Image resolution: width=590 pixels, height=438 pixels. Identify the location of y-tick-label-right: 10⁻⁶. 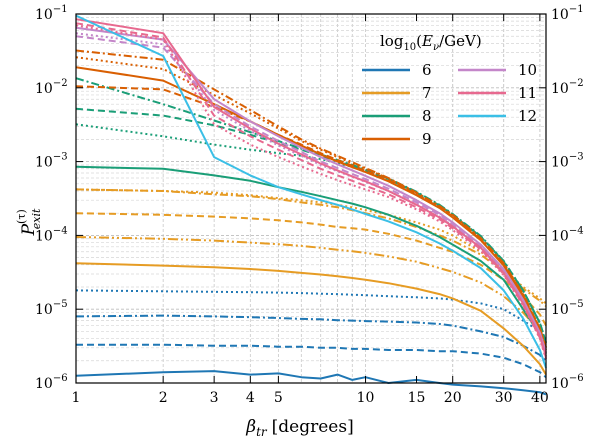
(567, 382).